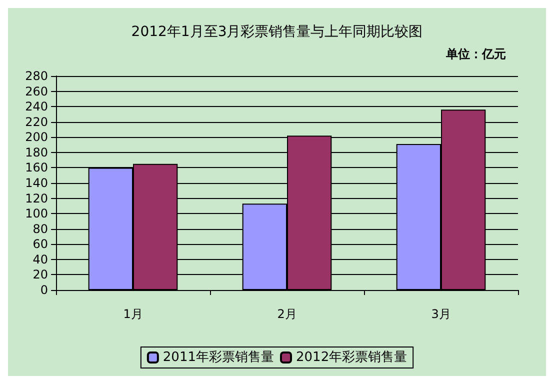 The height and width of the screenshot is (384, 554). What do you see at coordinates (287, 314) in the screenshot?
I see `x-tick-label: 2月` at bounding box center [287, 314].